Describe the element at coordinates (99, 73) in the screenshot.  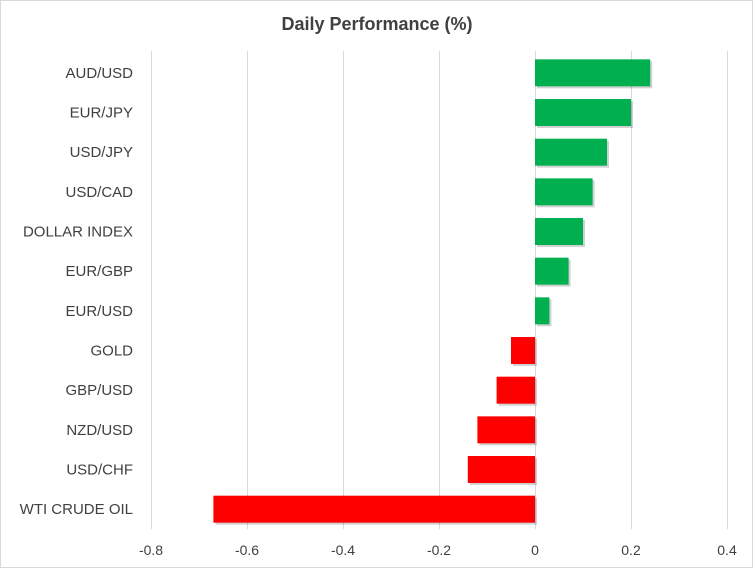
I see `category-label: AUD/USD` at that location.